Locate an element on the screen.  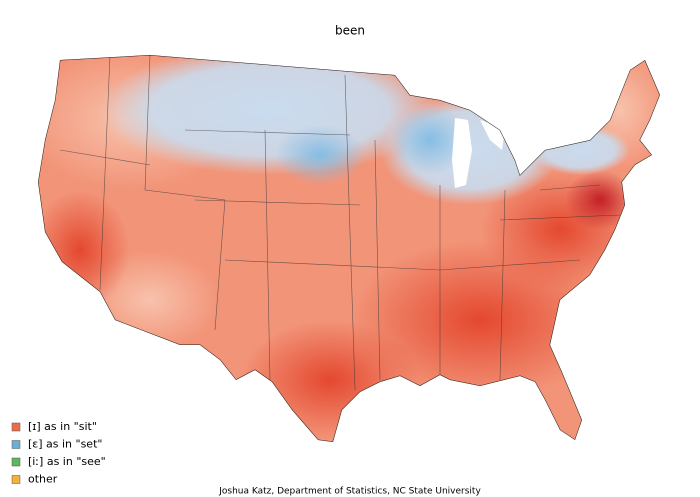
legend-label: [ɪ] as in "sit" is located at coordinates (62, 426).